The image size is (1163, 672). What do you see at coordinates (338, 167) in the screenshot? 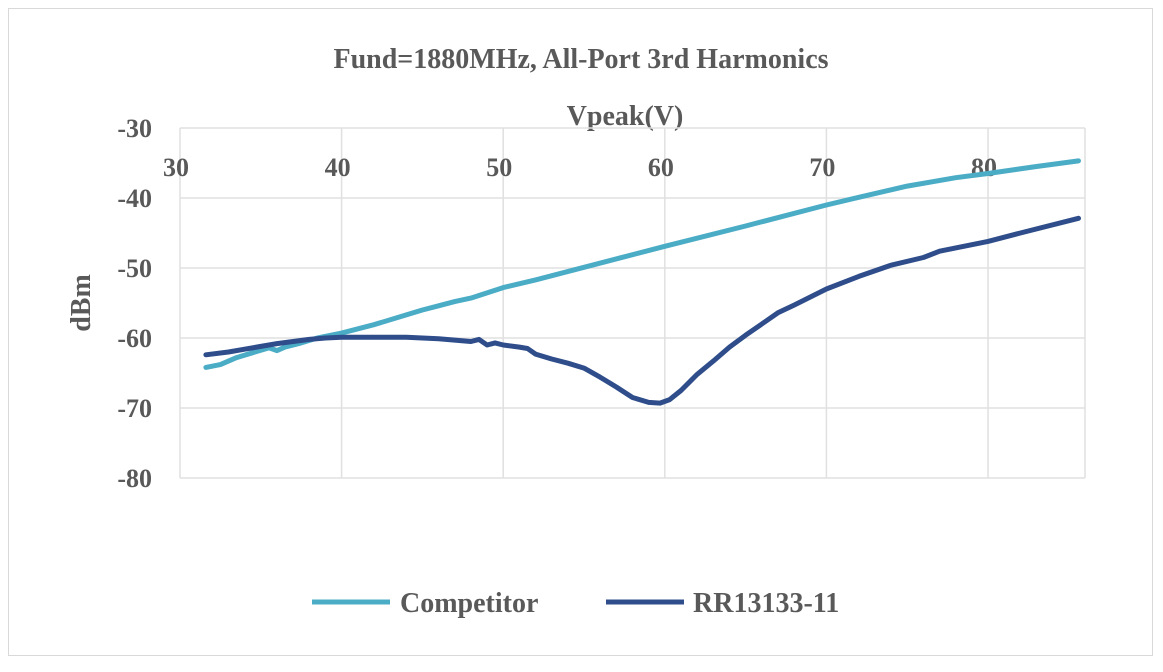
I see `x-tick-label: 40` at bounding box center [338, 167].